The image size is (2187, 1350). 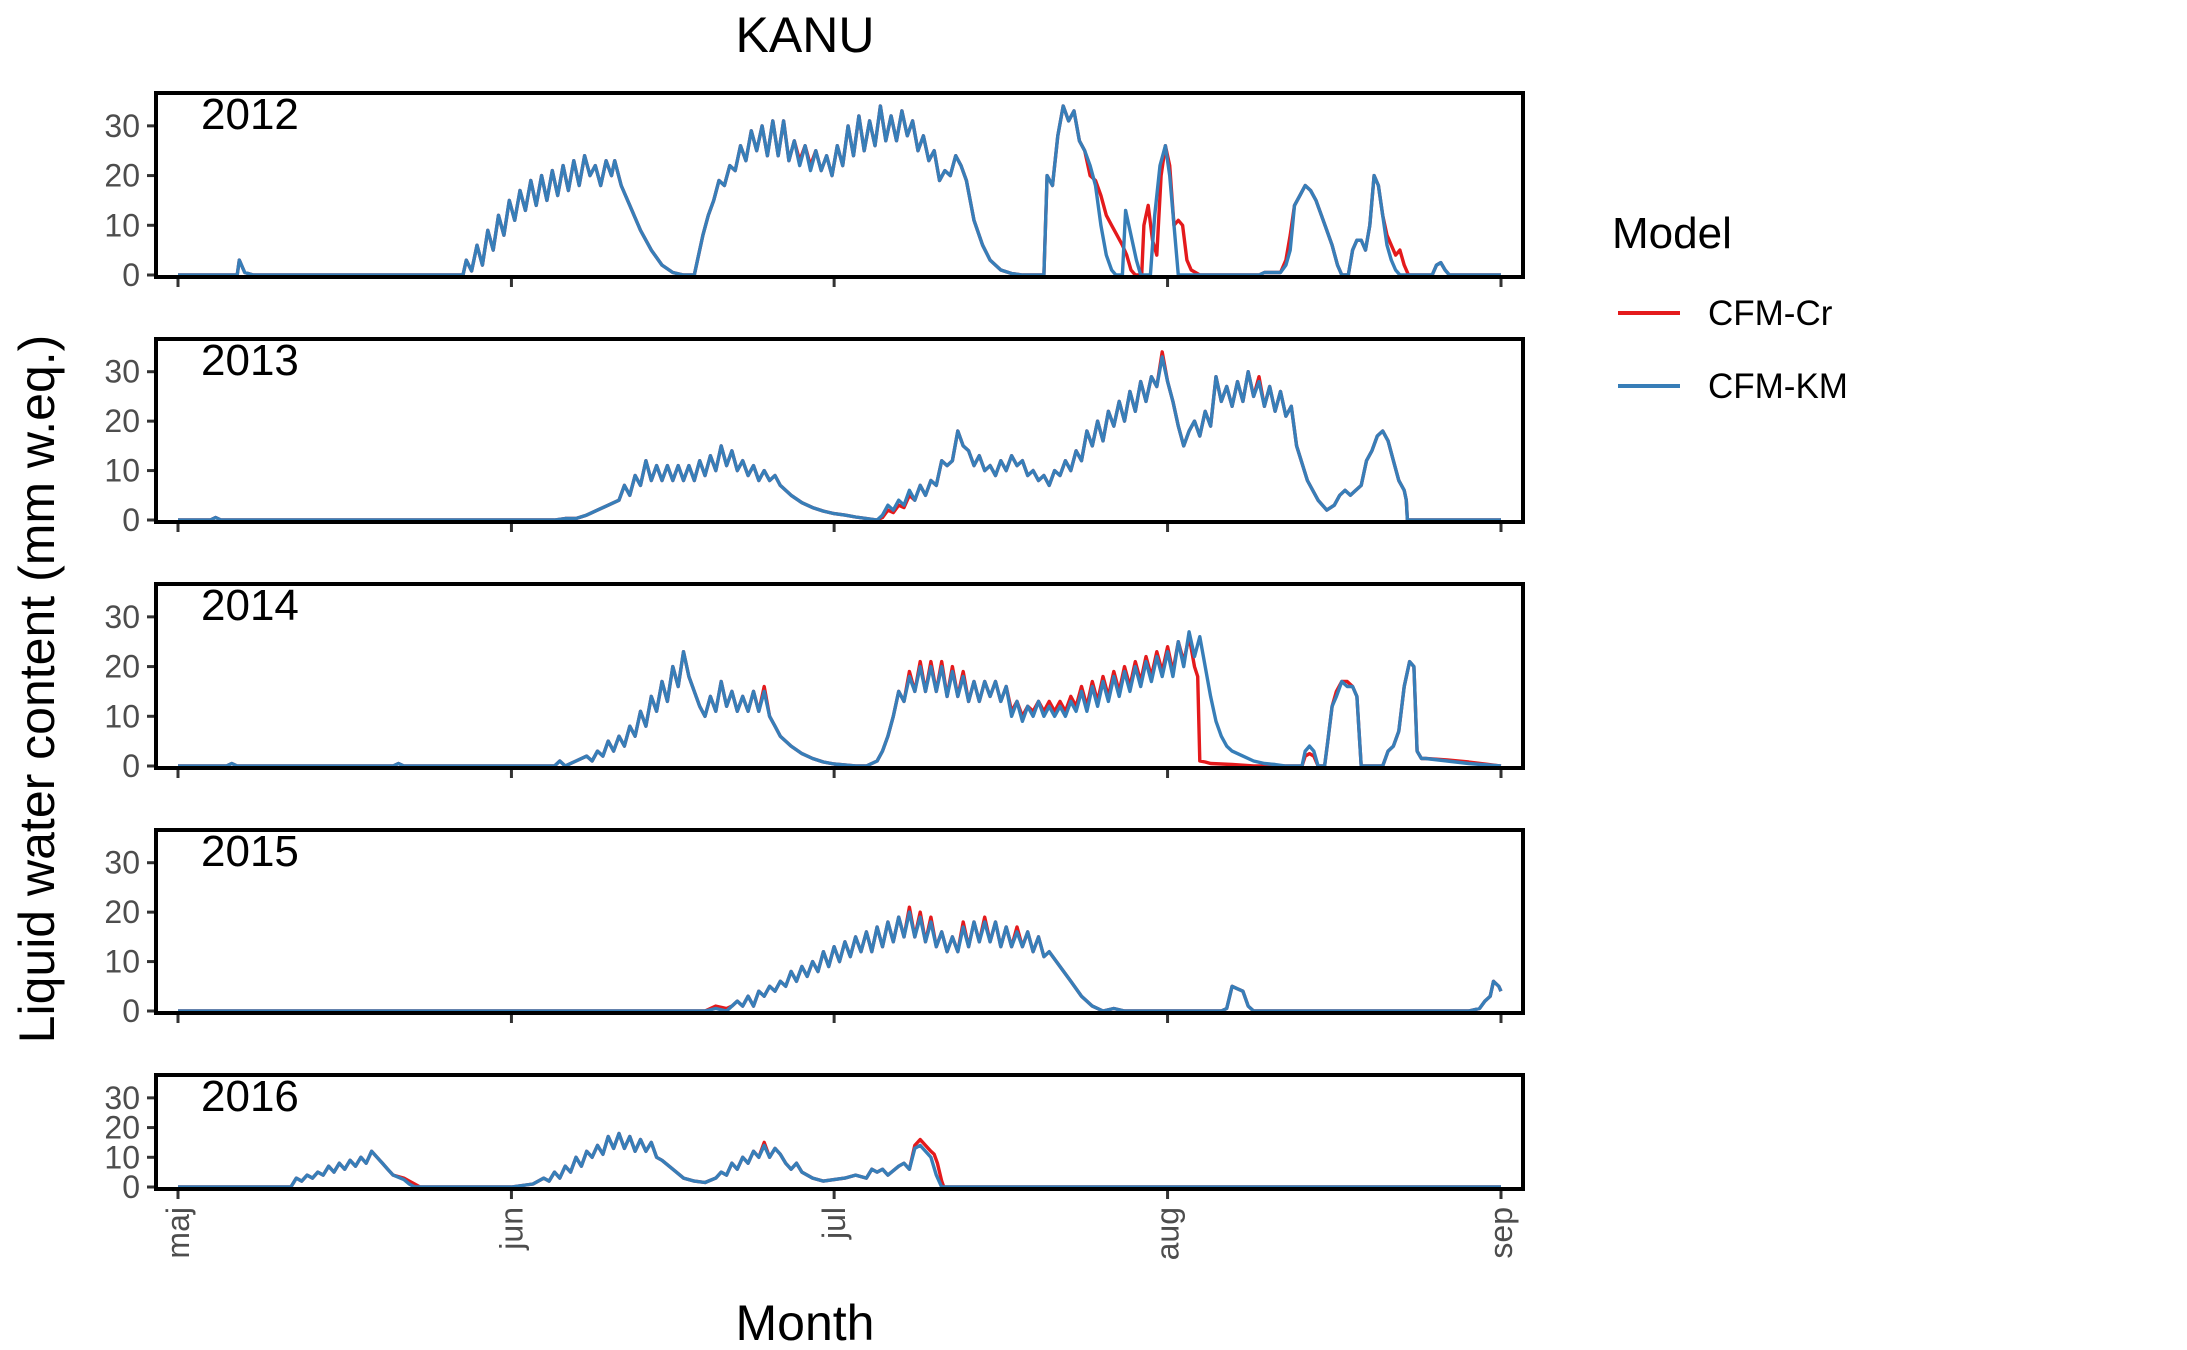 I want to click on series-line-cfm-km-2016, so click(x=839, y=1160).